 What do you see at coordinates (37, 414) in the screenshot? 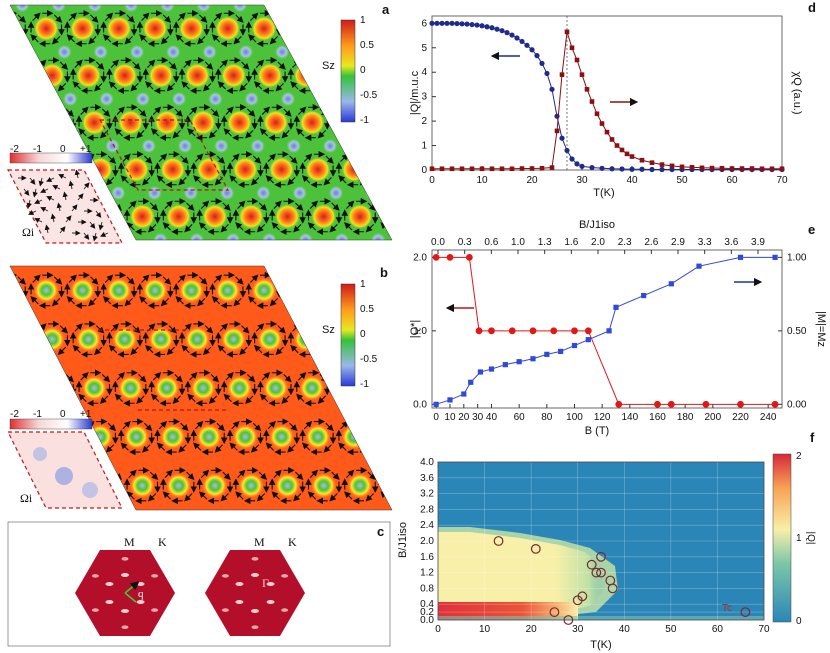
I see `panel-b-inset-tick: -1` at bounding box center [37, 414].